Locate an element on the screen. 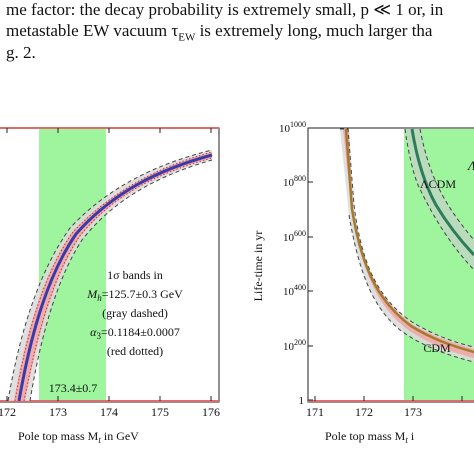 The height and width of the screenshot is (474, 474). left-legend-line-4: α3=0.1184±0.0007 is located at coordinates (135, 333).